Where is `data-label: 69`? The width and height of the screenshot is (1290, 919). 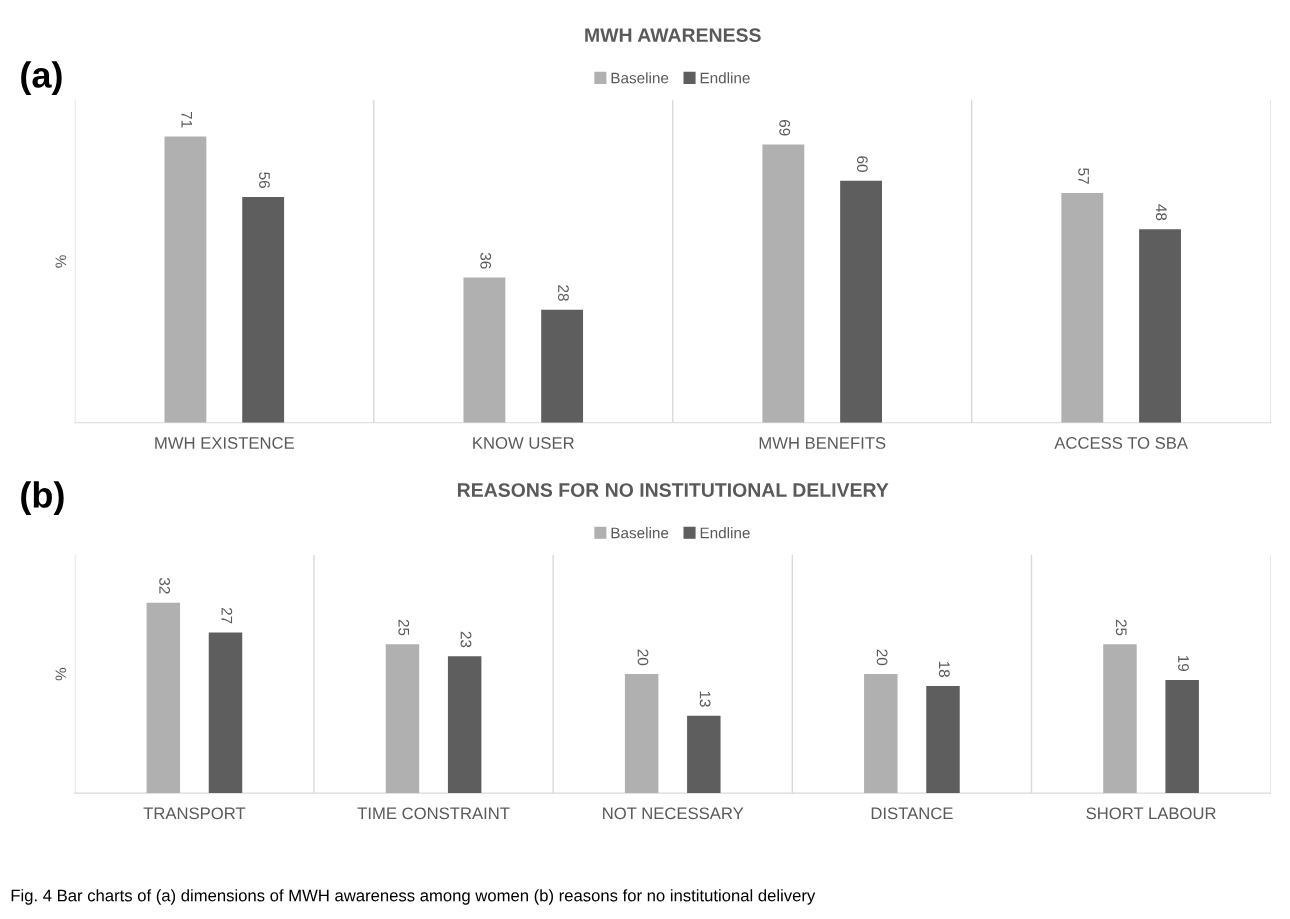
data-label: 69 is located at coordinates (785, 127).